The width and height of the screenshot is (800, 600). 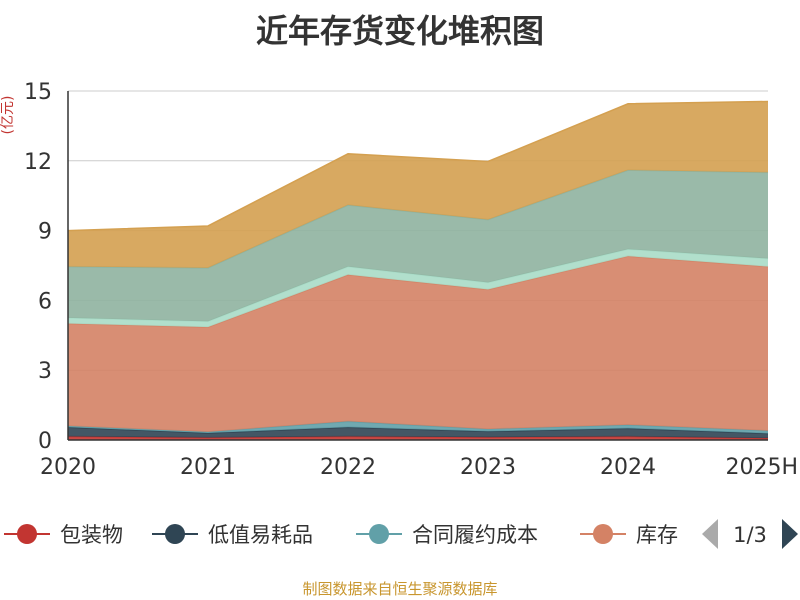 What do you see at coordinates (399, 31) in the screenshot?
I see `chart-title: 近年存货变化堆积图` at bounding box center [399, 31].